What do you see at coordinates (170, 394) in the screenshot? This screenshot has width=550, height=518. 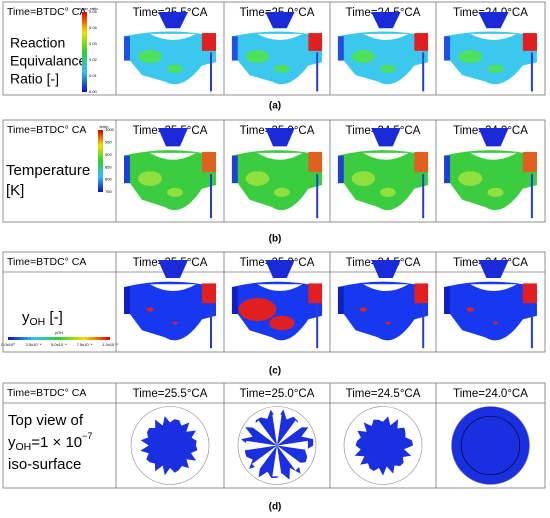 I see `time-label: Time=25.5°CA` at bounding box center [170, 394].